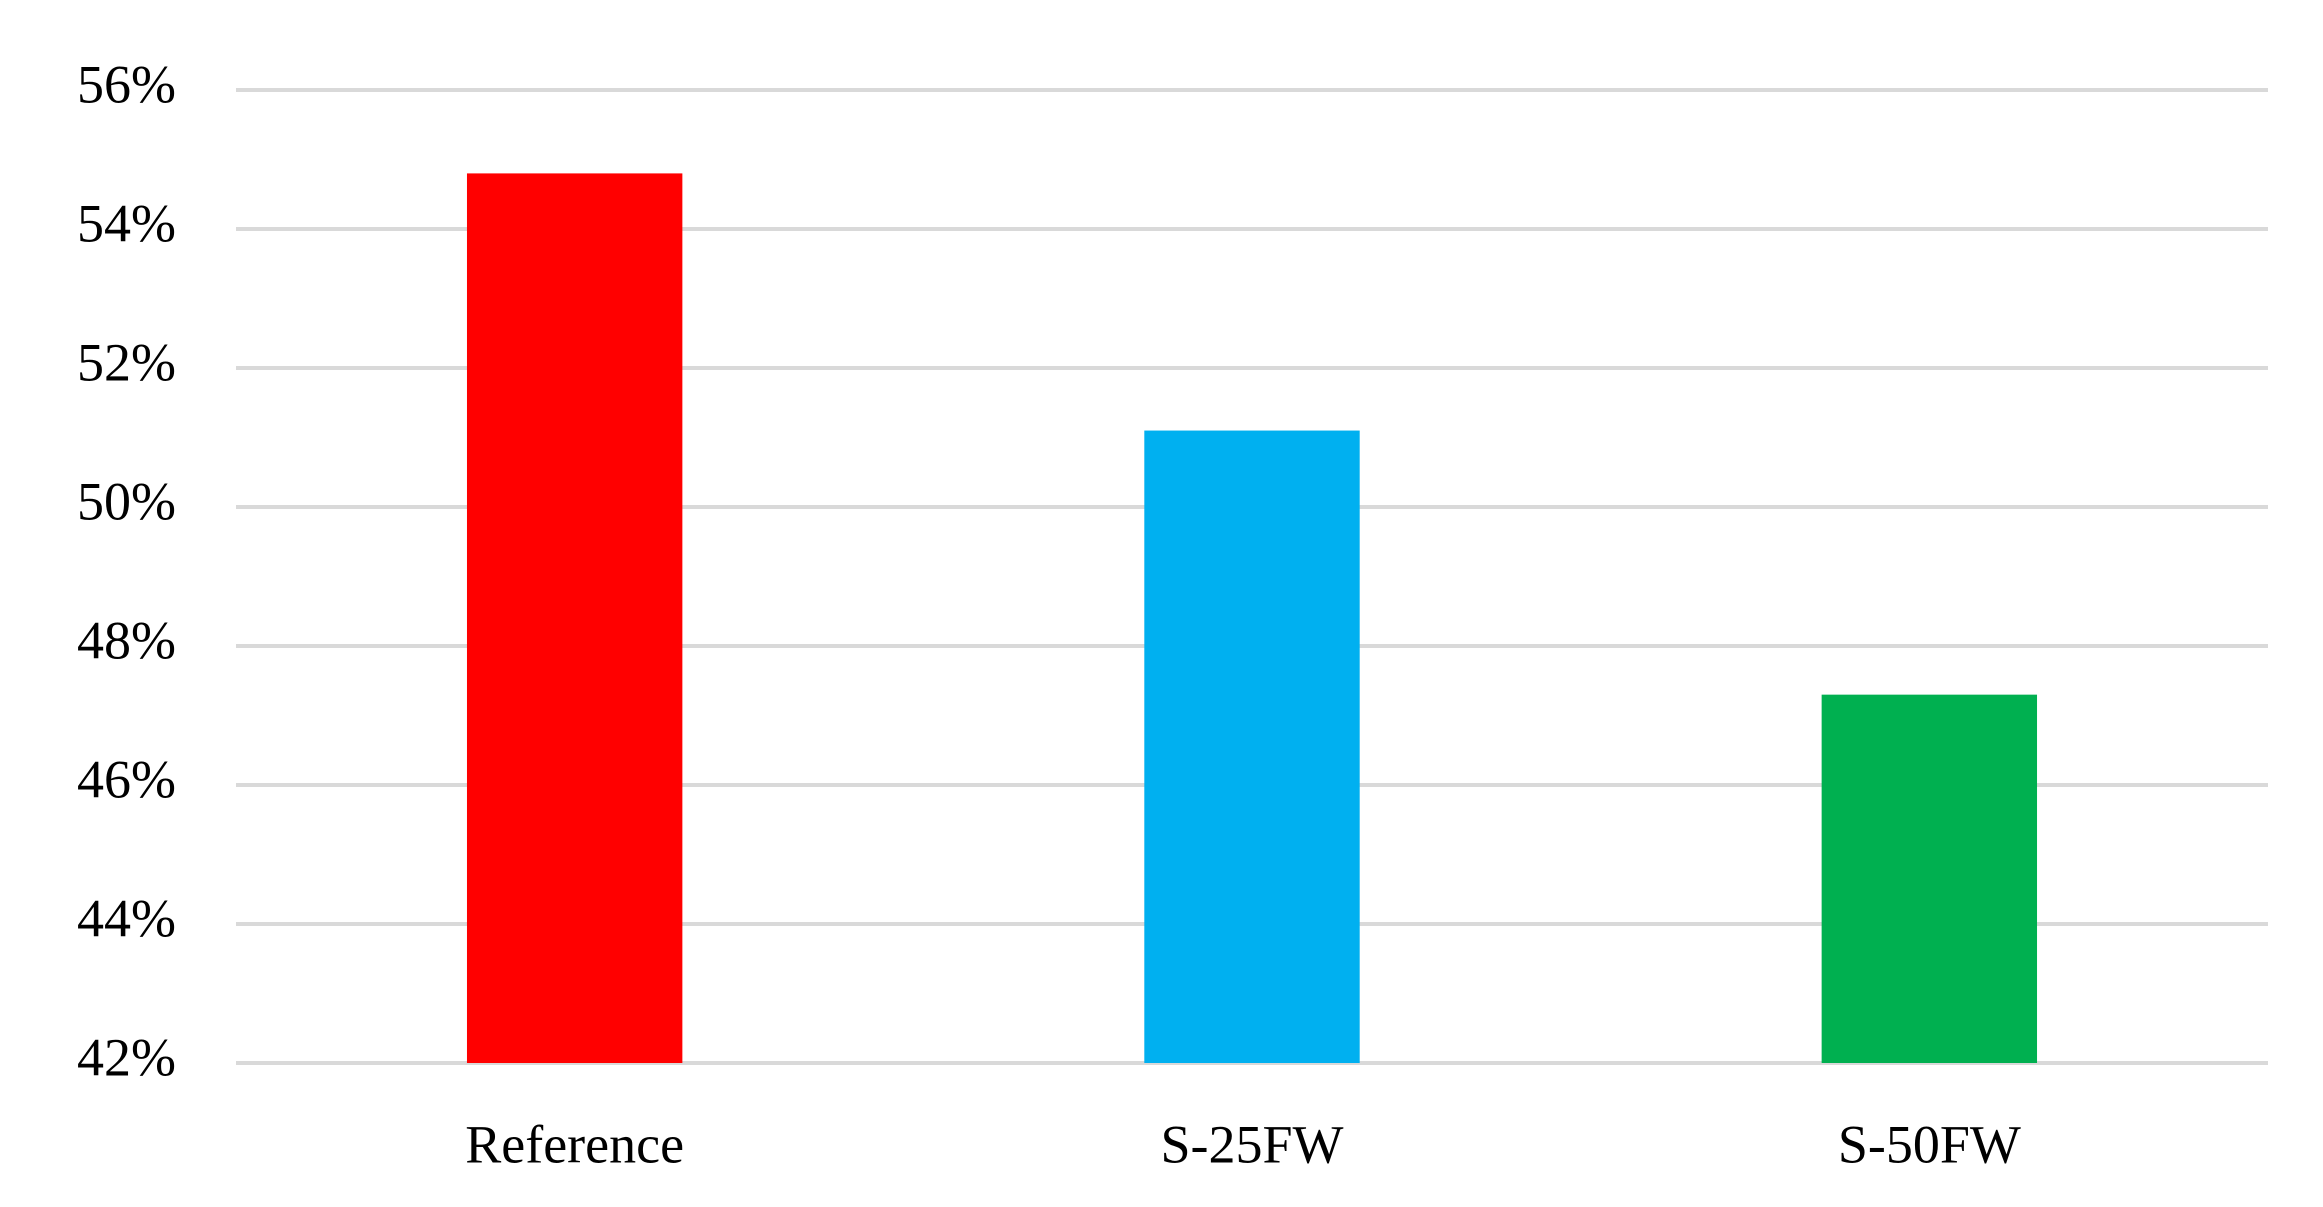 The image size is (2323, 1207). I want to click on x-tick-label: S-25FW, so click(1251, 1144).